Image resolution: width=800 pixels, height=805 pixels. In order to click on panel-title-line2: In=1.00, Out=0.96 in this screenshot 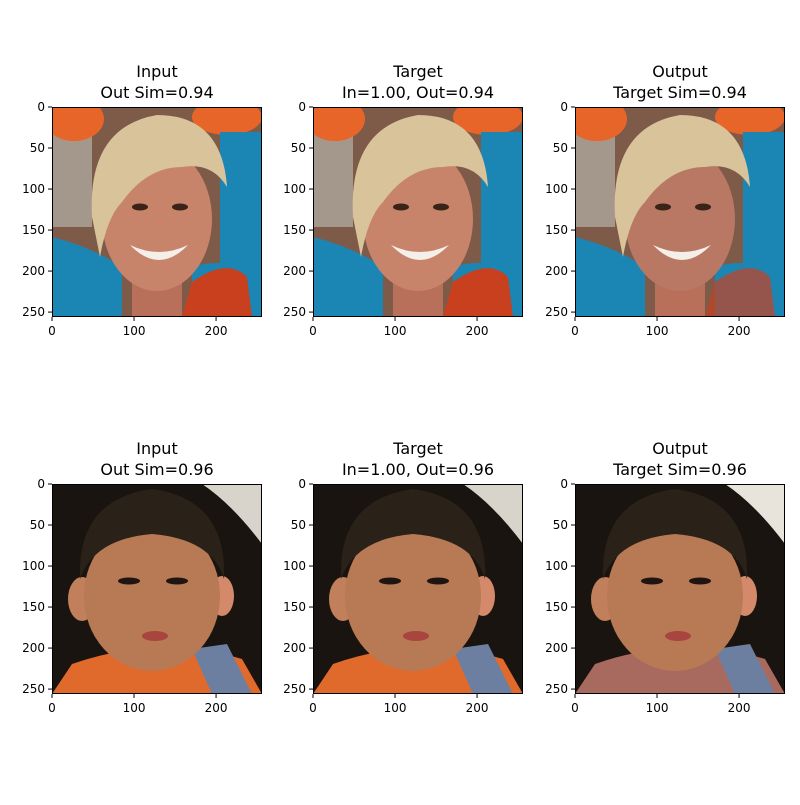, I will do `click(418, 469)`.